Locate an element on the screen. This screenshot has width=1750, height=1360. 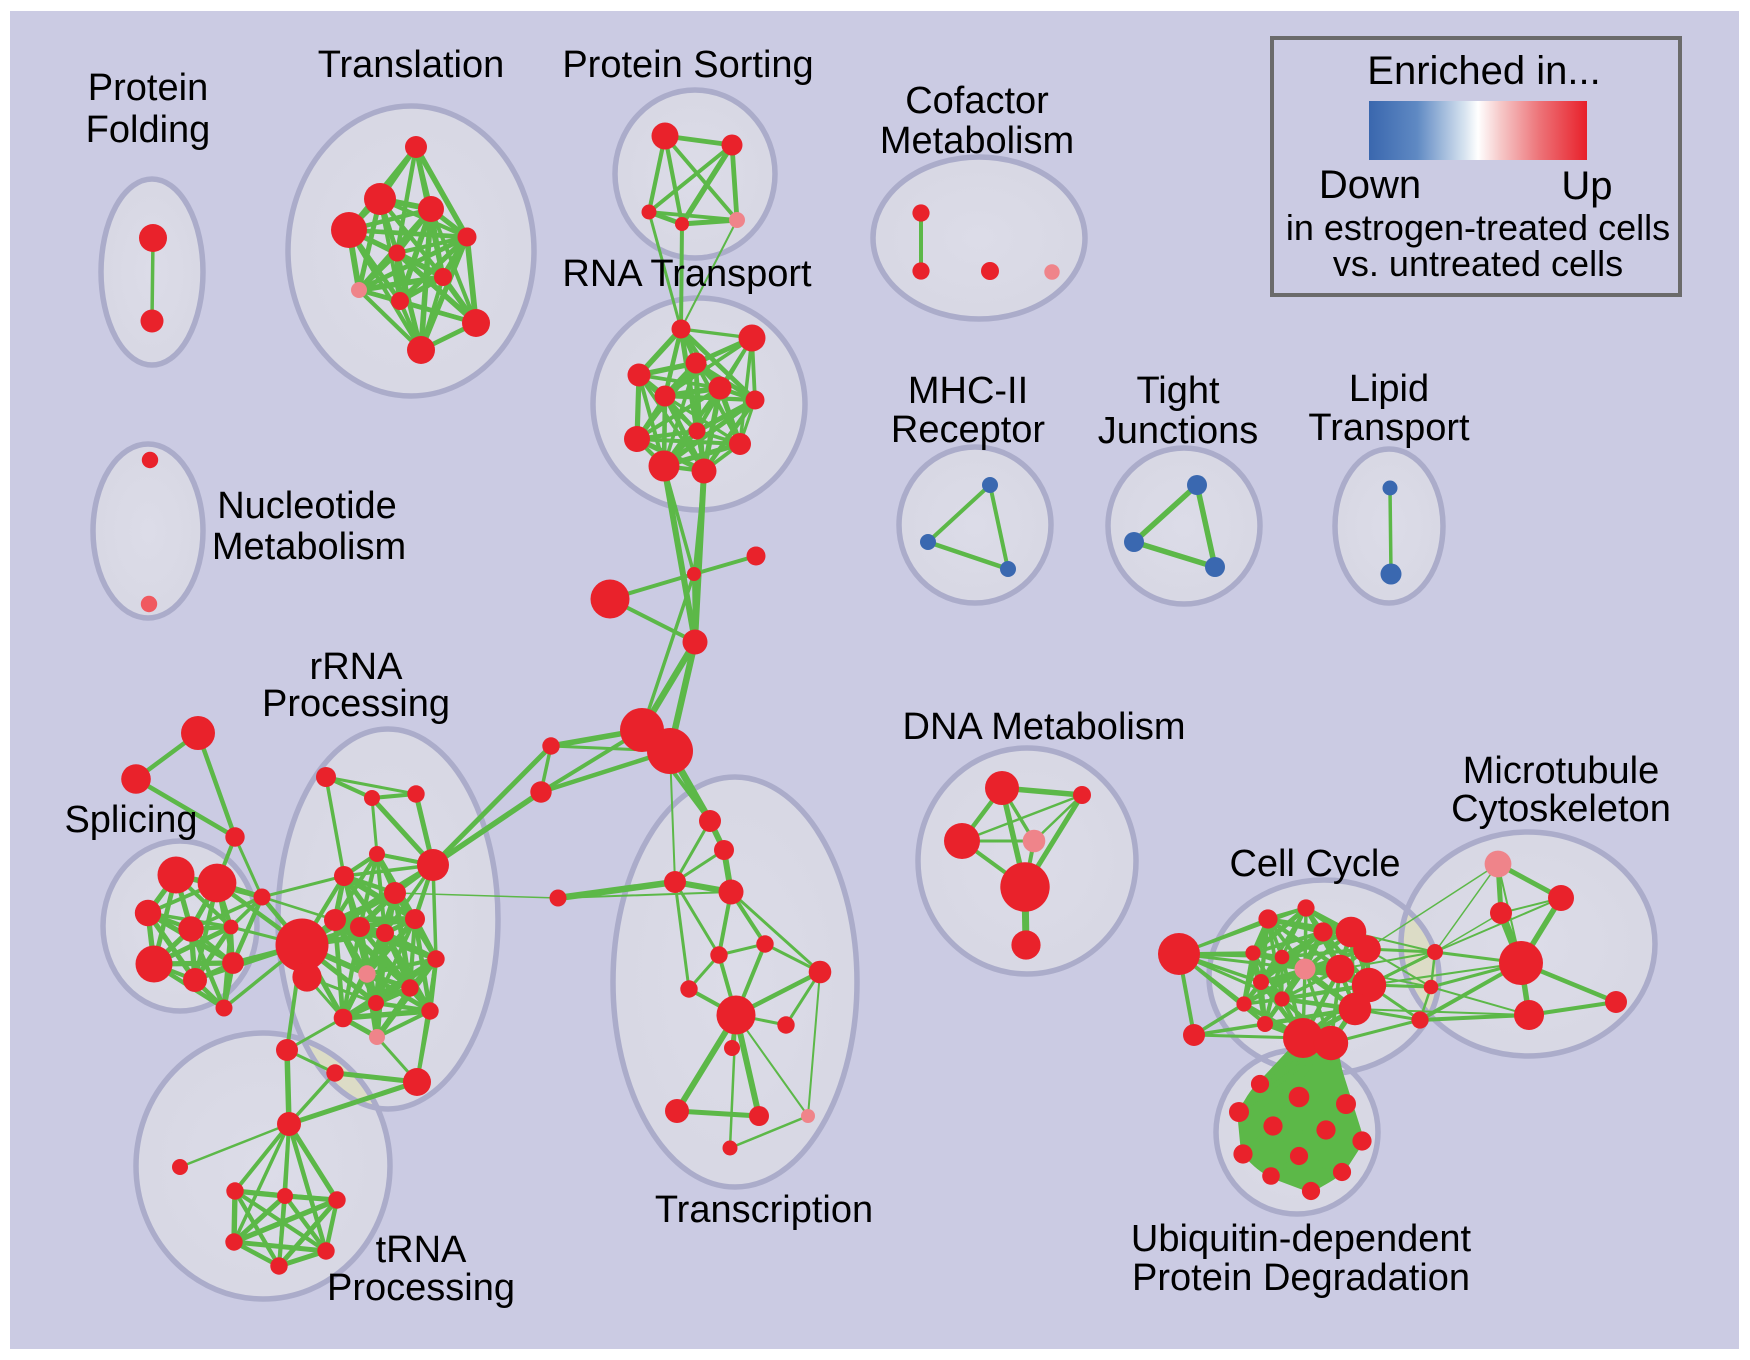
svg-text: Cofactor is located at coordinates (977, 101).